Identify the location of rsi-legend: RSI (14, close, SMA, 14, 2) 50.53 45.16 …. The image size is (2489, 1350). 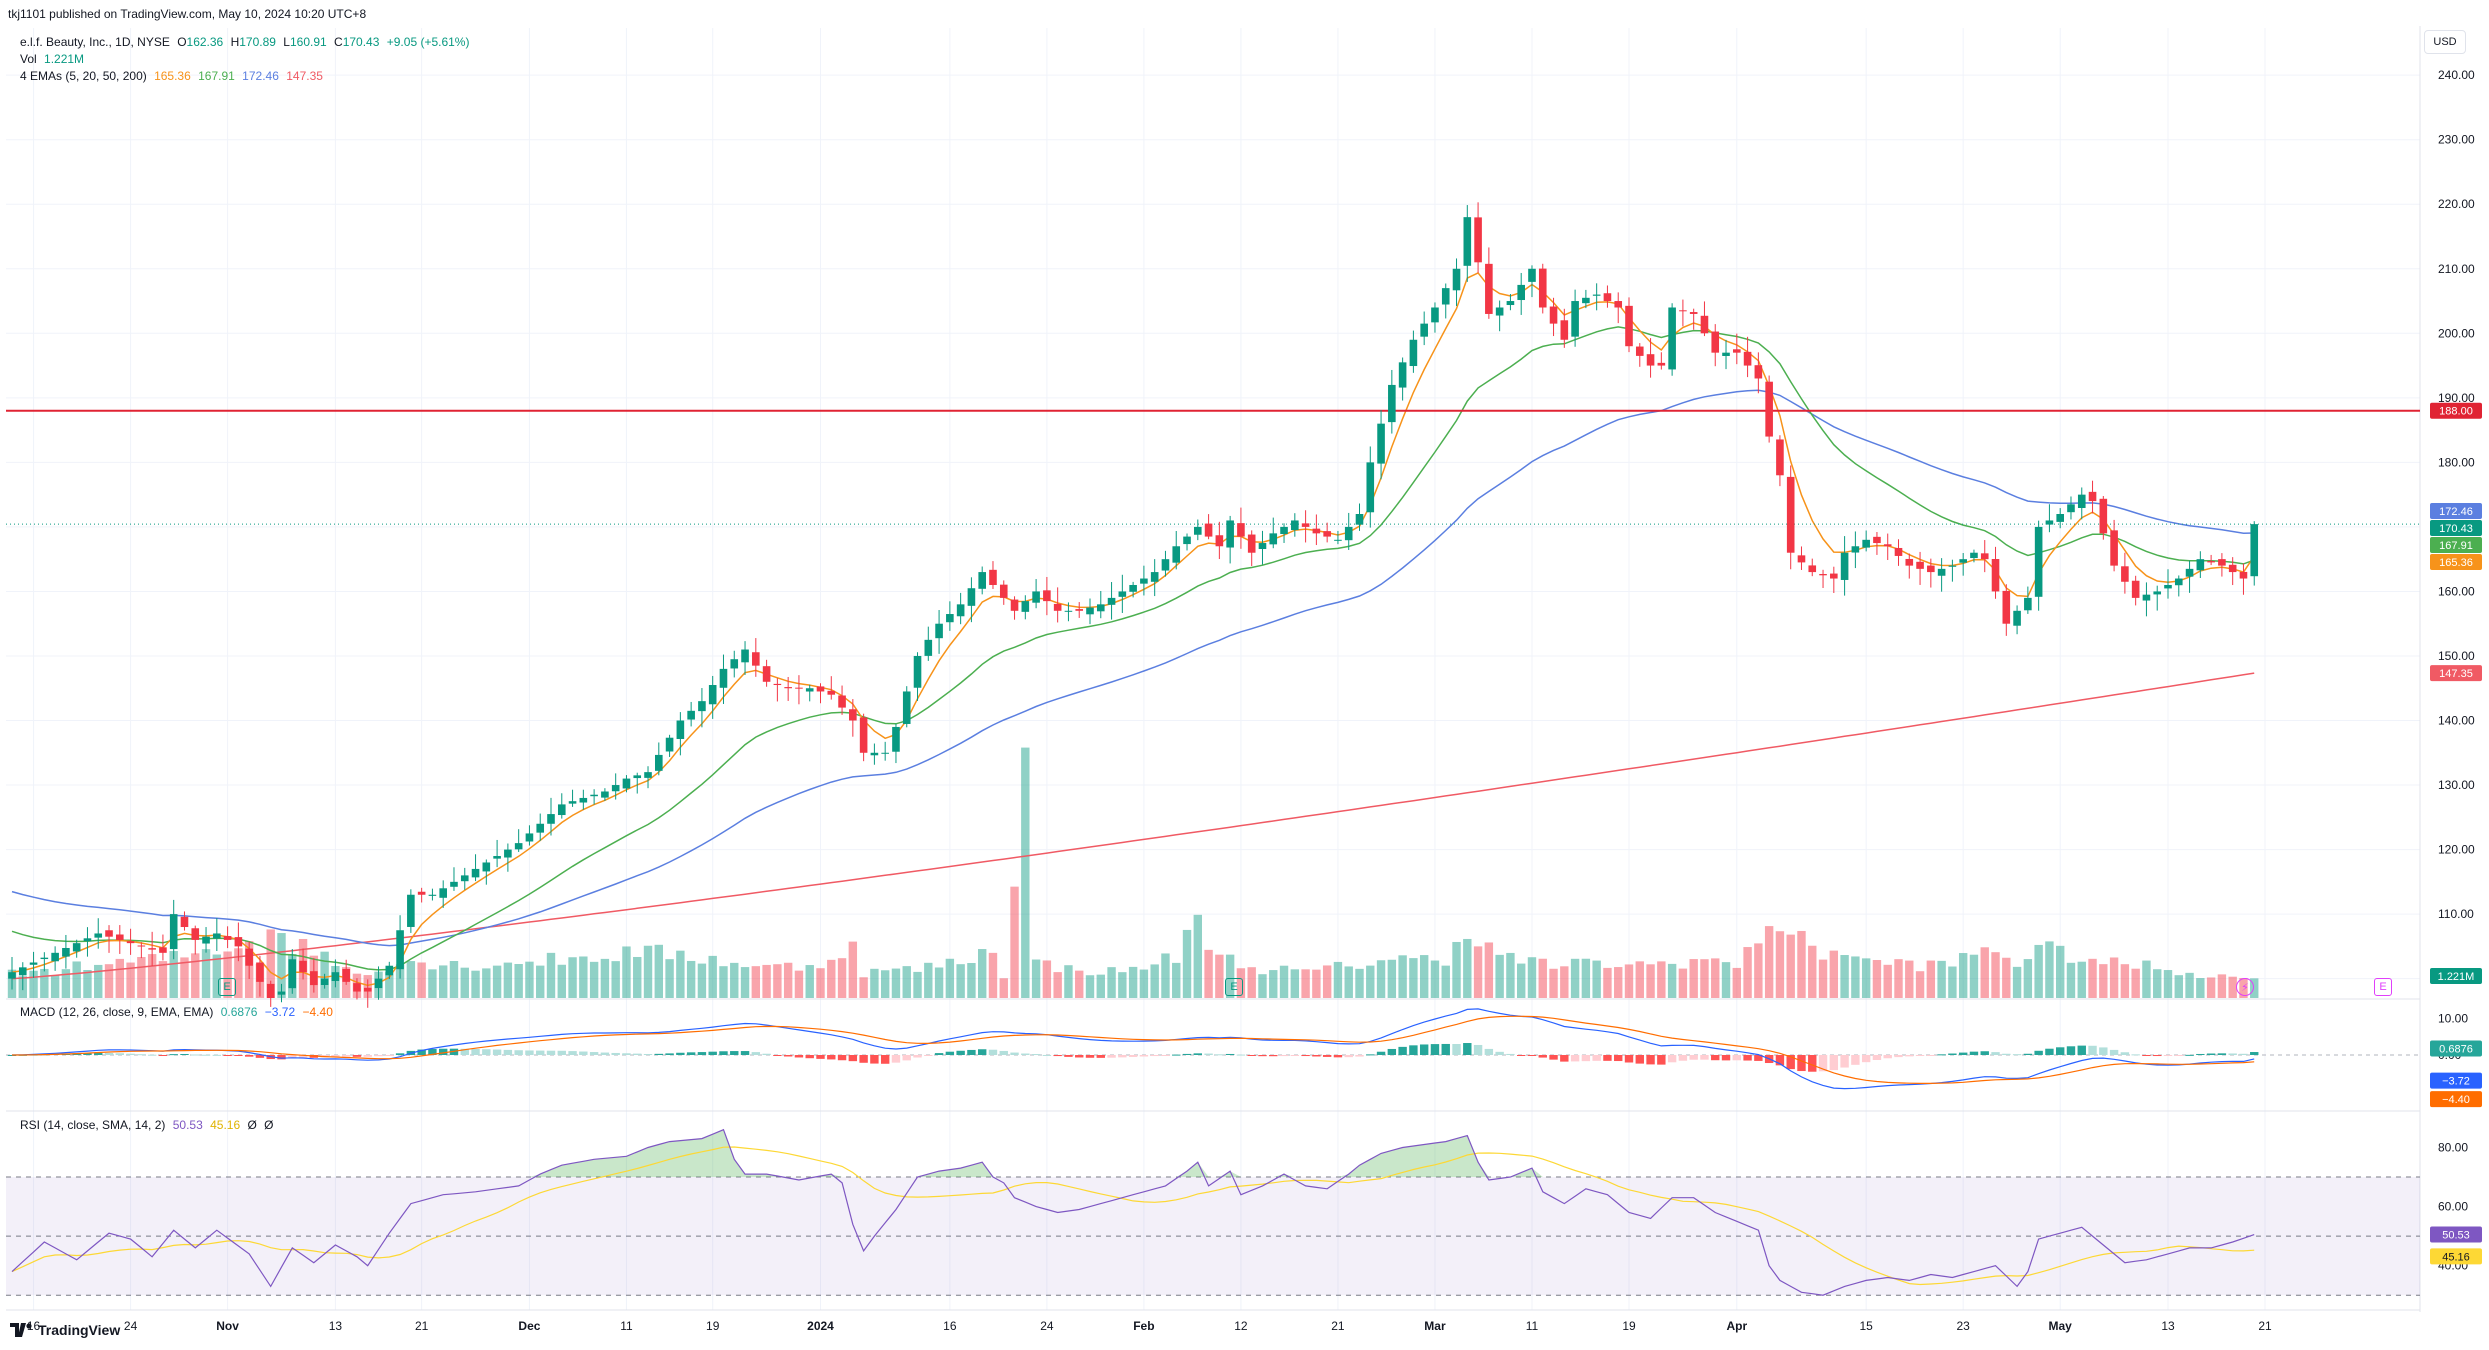
(149, 1125).